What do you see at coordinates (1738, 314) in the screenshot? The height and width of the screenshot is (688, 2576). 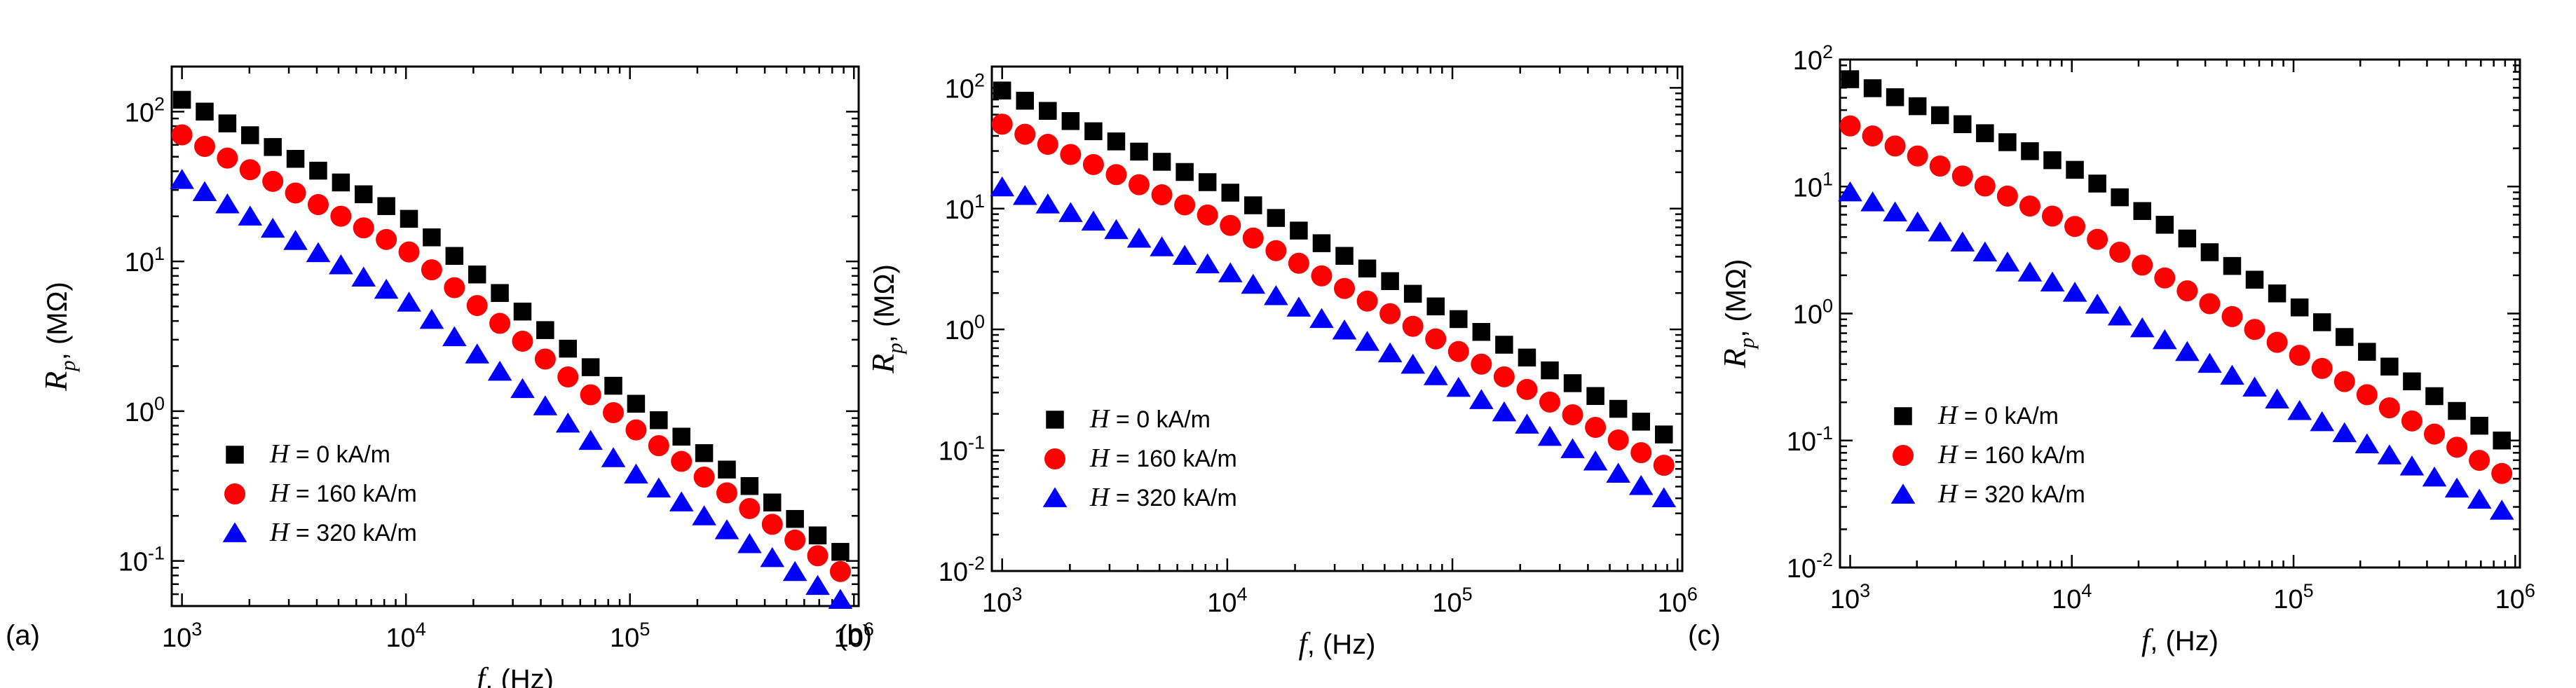 I see `y-axis-label: Rp, (MΩ)` at bounding box center [1738, 314].